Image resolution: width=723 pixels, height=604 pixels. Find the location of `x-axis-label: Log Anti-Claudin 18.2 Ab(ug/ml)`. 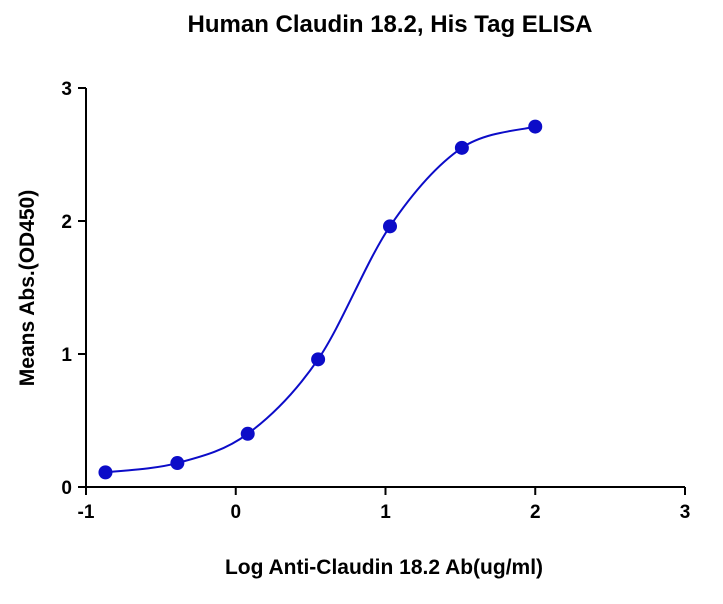

x-axis-label: Log Anti-Claudin 18.2 Ab(ug/ml) is located at coordinates (384, 567).